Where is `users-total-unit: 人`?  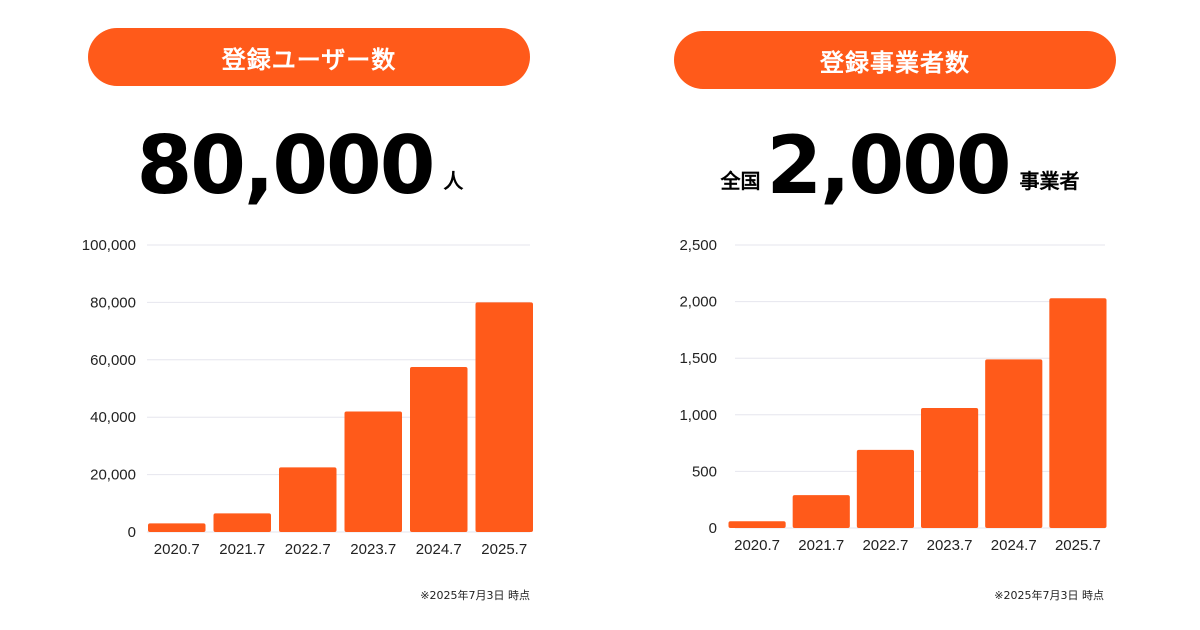 users-total-unit: 人 is located at coordinates (453, 181).